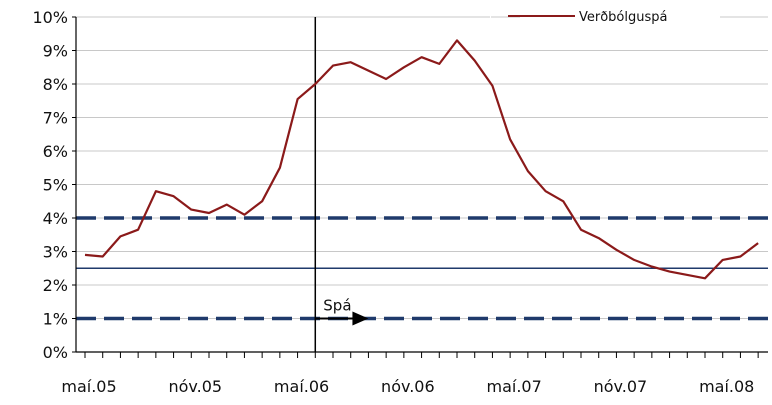 This screenshot has height=405, width=772. What do you see at coordinates (337, 306) in the screenshot?
I see `forecast-annotation-label: Spá` at bounding box center [337, 306].